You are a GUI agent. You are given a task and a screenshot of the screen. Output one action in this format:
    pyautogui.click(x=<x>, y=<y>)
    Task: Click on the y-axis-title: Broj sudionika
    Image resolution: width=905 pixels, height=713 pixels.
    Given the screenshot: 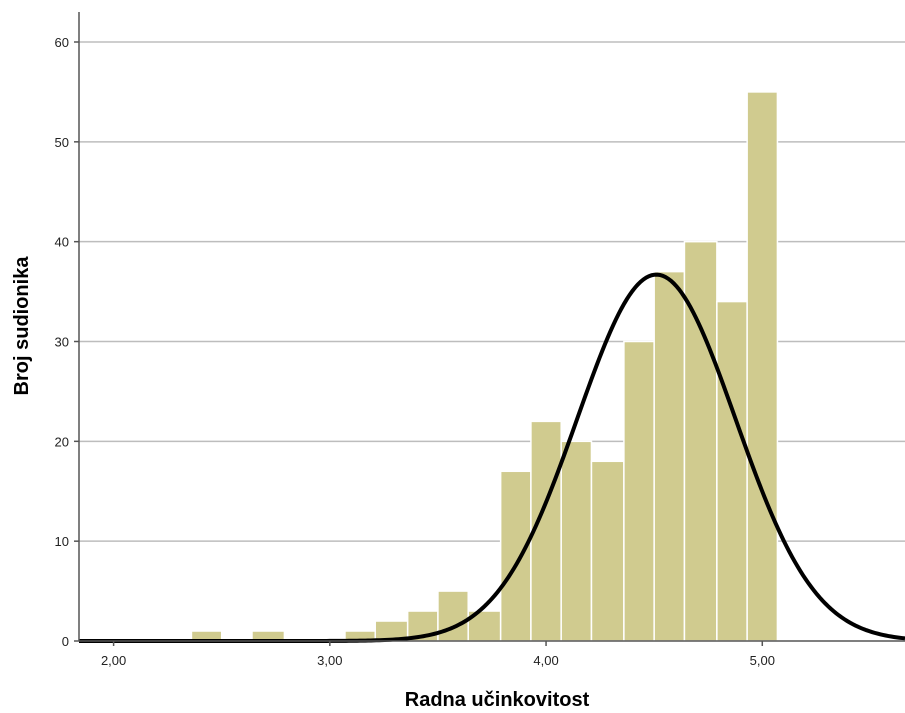 What is the action you would take?
    pyautogui.click(x=22, y=326)
    